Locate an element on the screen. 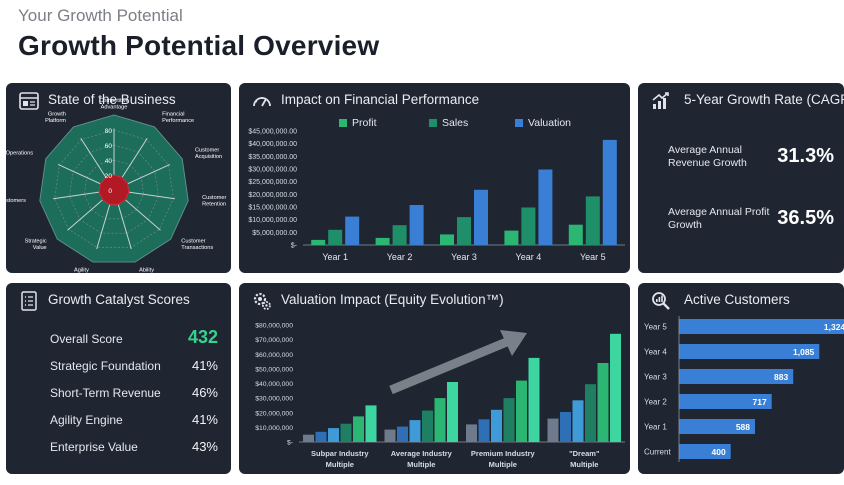 The height and width of the screenshot is (485, 844). valuation-y-tick: $20,000,000 is located at coordinates (274, 413).